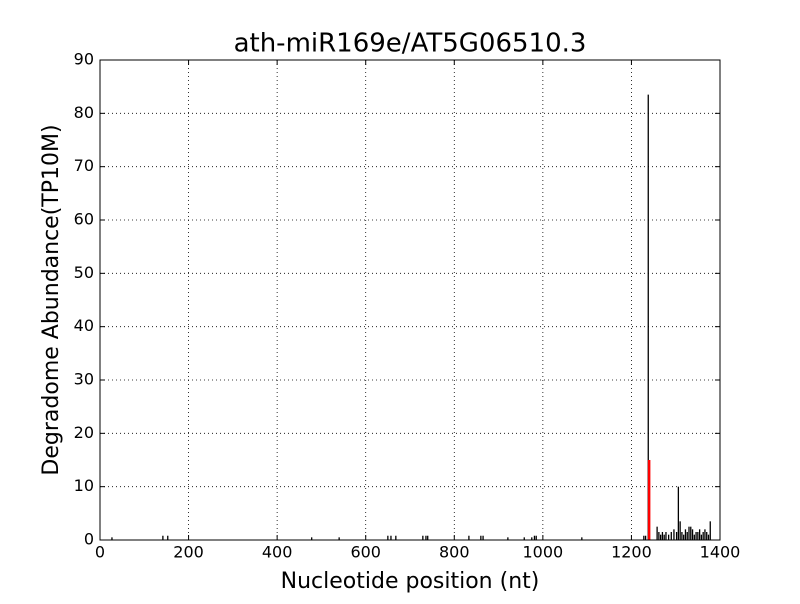  Describe the element at coordinates (100, 552) in the screenshot. I see `x-tick-label: 0` at that location.